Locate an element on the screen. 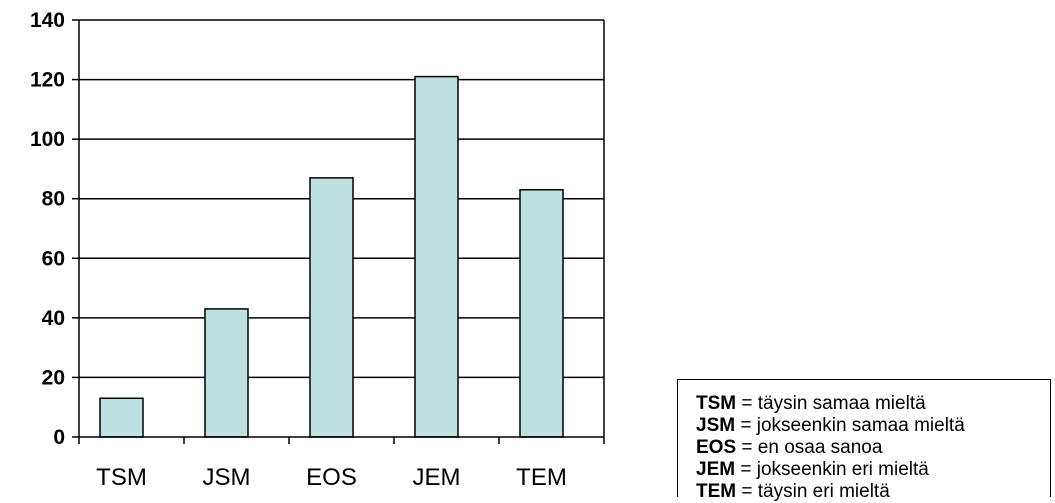 Image resolution: width=1055 pixels, height=503 pixels. legend-entry-jsm: JSM = jokseenkin samaa mieltä is located at coordinates (873, 426).